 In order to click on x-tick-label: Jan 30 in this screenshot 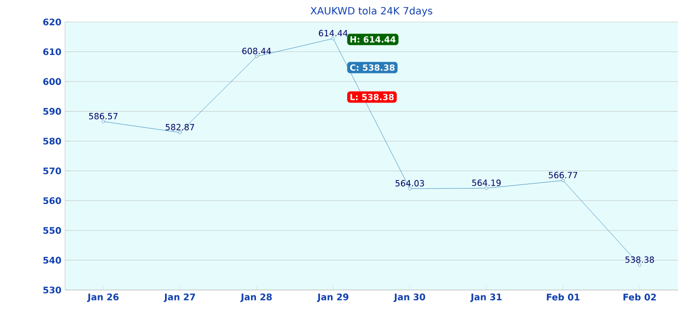, I will do `click(410, 298)`.